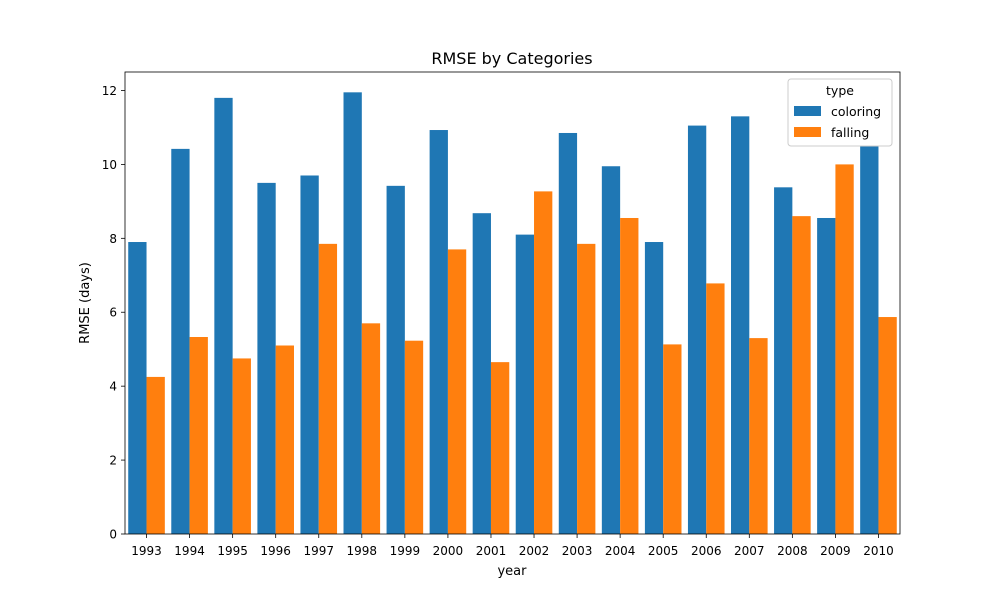 The image size is (1000, 600). Describe the element at coordinates (113, 461) in the screenshot. I see `y-tick-label: 2` at that location.